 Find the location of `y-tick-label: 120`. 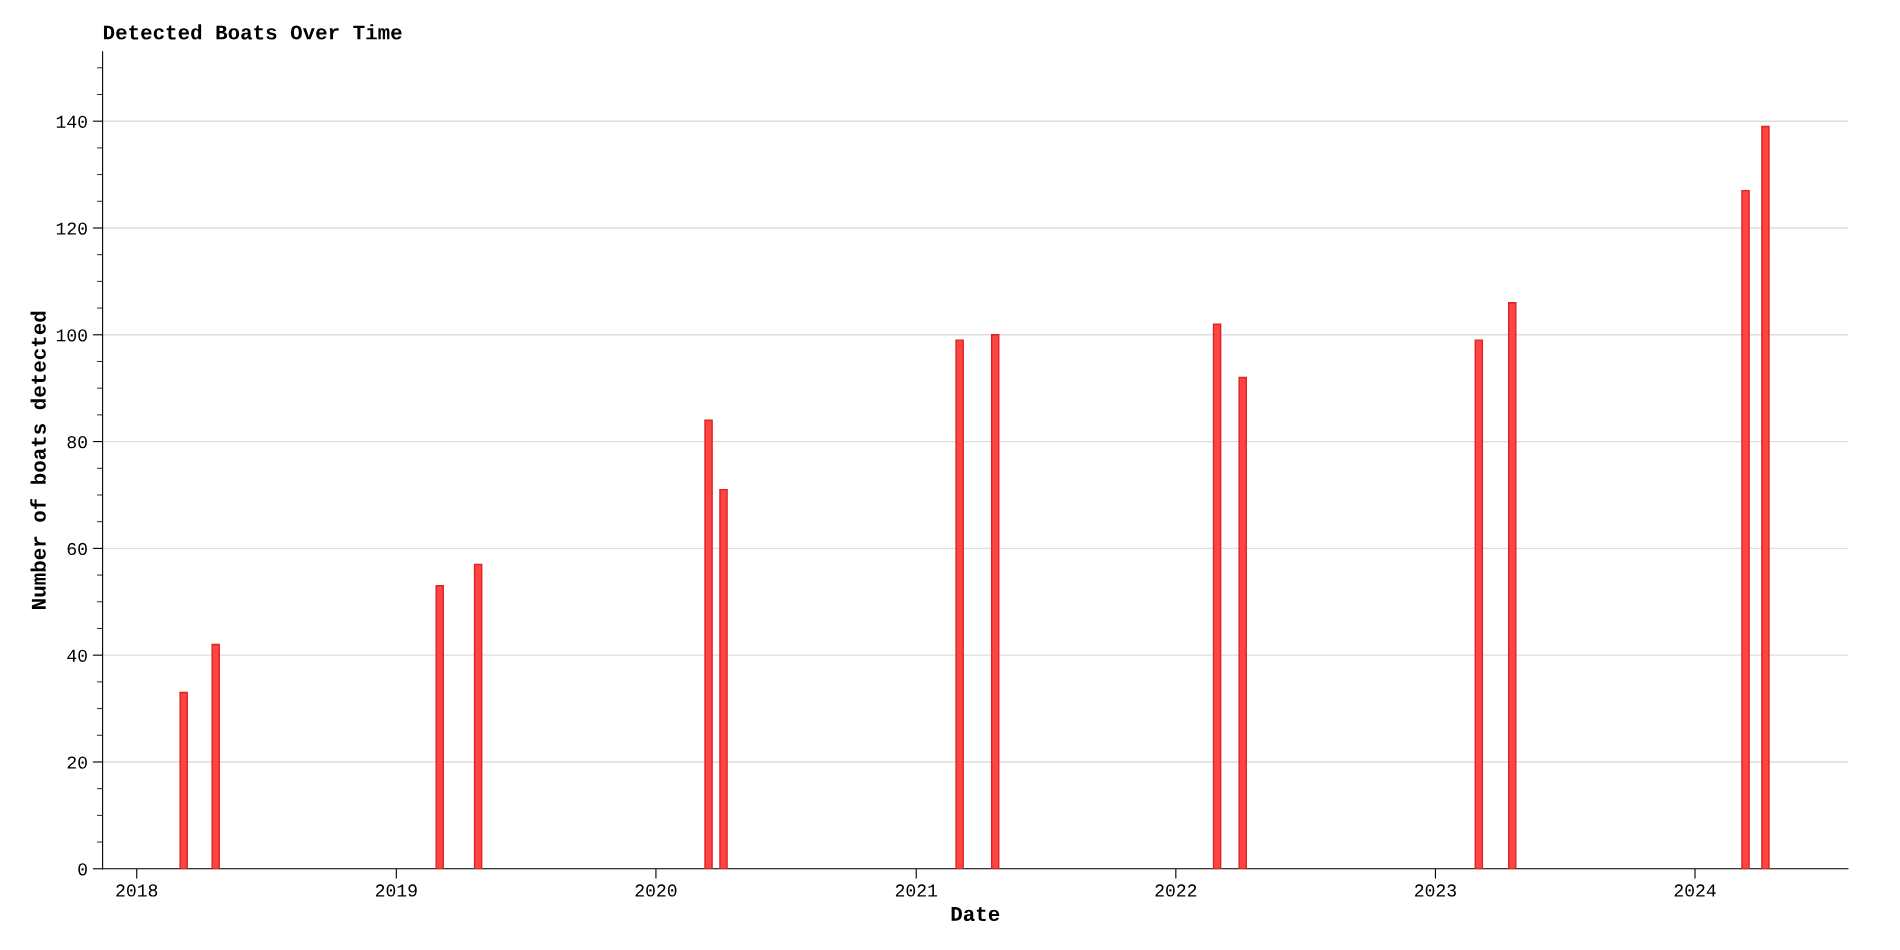

y-tick-label: 120 is located at coordinates (71, 228).